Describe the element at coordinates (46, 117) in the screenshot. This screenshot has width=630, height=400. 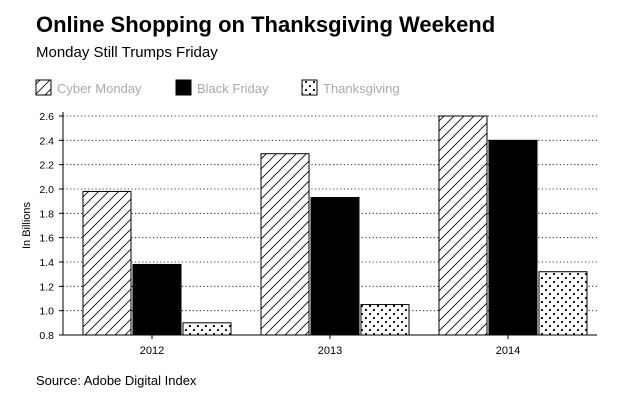
I see `y-tick-label: 2.6` at that location.